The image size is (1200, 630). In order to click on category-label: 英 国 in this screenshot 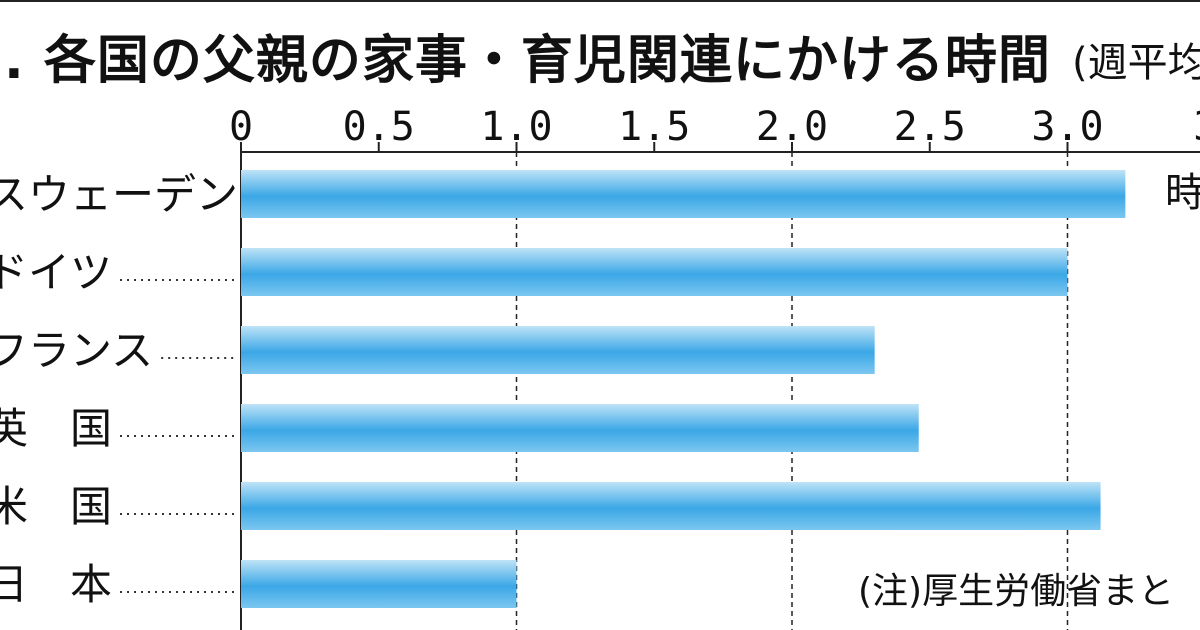, I will do `click(56, 428)`.